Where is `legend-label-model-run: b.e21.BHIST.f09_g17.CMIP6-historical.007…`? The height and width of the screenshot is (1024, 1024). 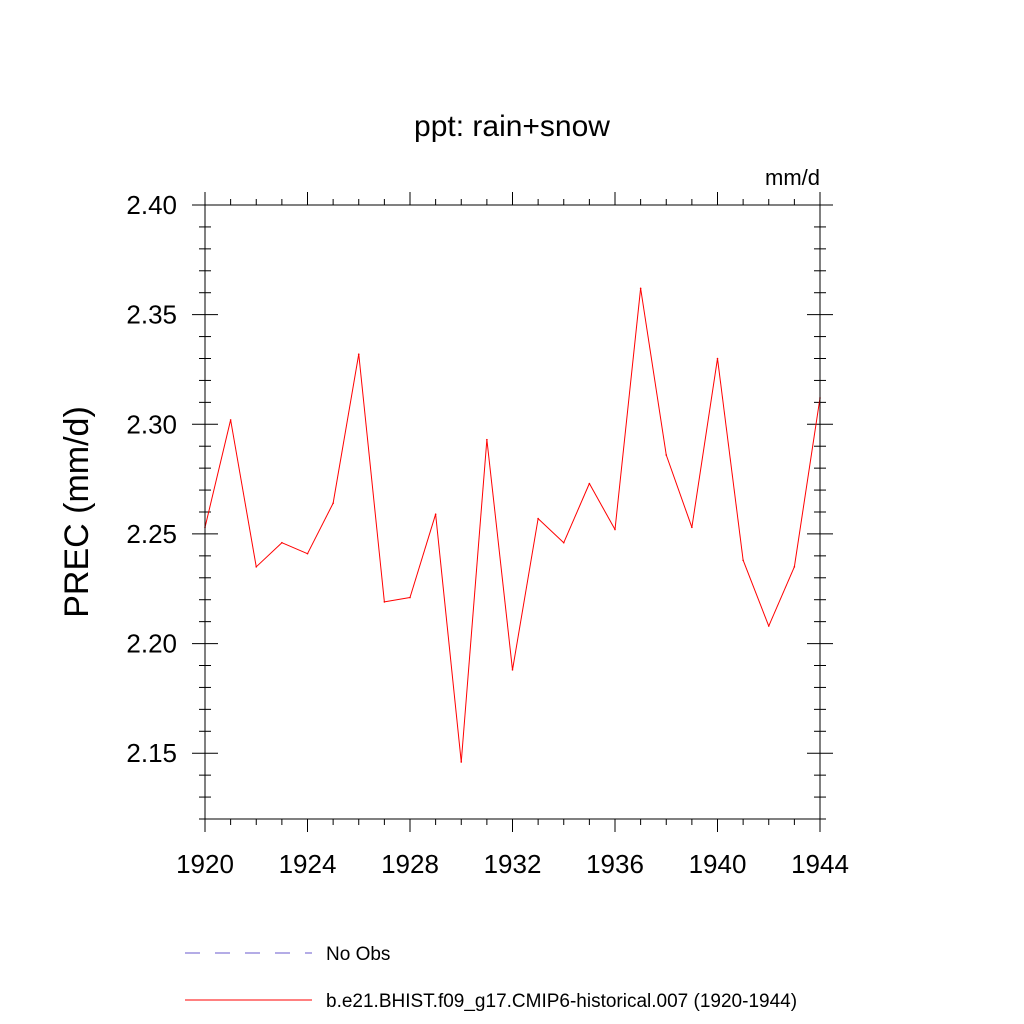 legend-label-model-run: b.e21.BHIST.f09_g17.CMIP6-historical.007… is located at coordinates (561, 1001).